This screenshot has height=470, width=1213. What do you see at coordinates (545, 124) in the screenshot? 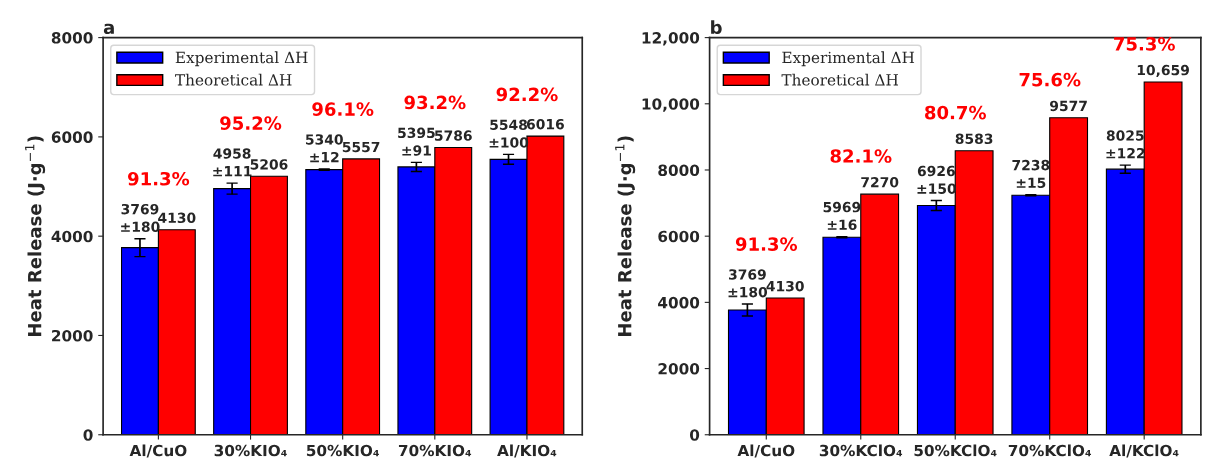
I see `data-label: 6016` at bounding box center [545, 124].